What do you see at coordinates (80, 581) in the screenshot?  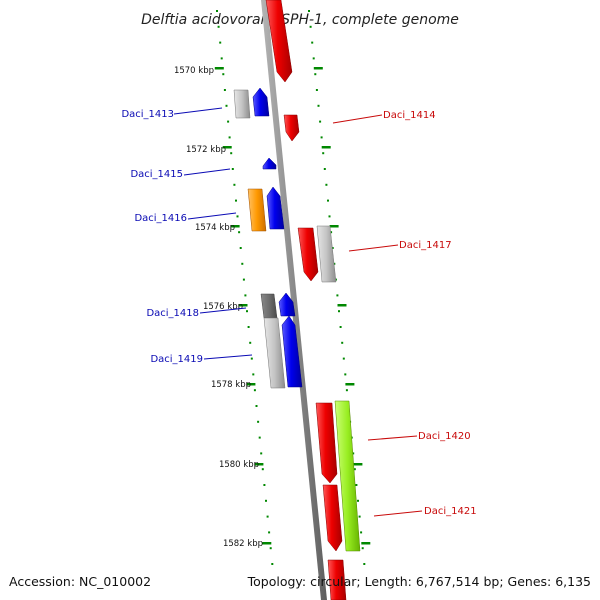 I see `accession-text: Accession: NC_010002` at bounding box center [80, 581].